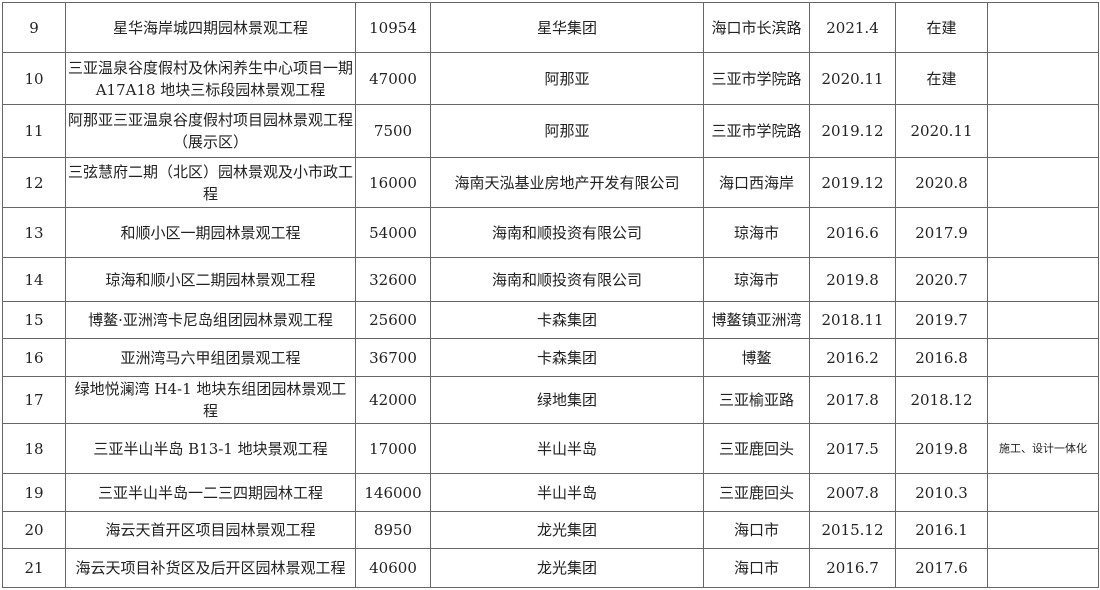 This screenshot has height=590, width=1100. What do you see at coordinates (567, 400) in the screenshot?
I see `cell-client: 绿地集团` at bounding box center [567, 400].